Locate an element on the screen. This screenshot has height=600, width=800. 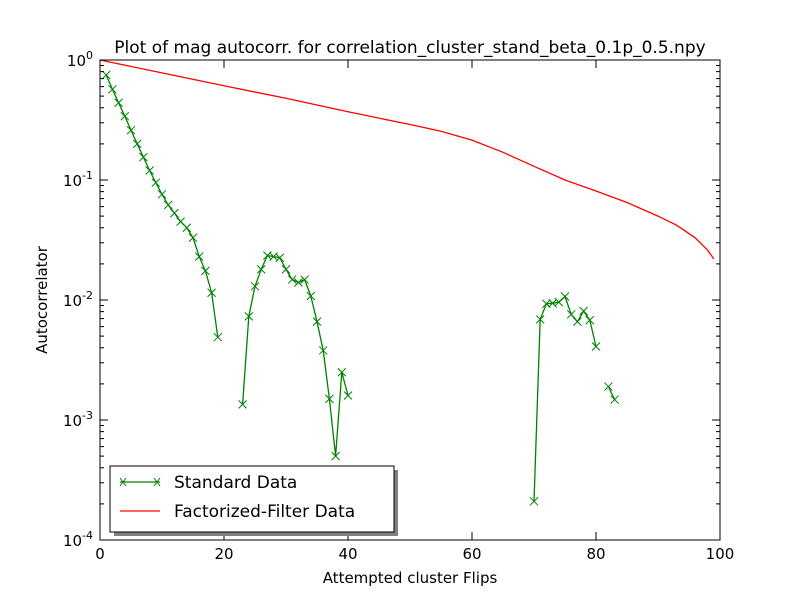
y-axis-label: Autocorrelator is located at coordinates (42, 299).